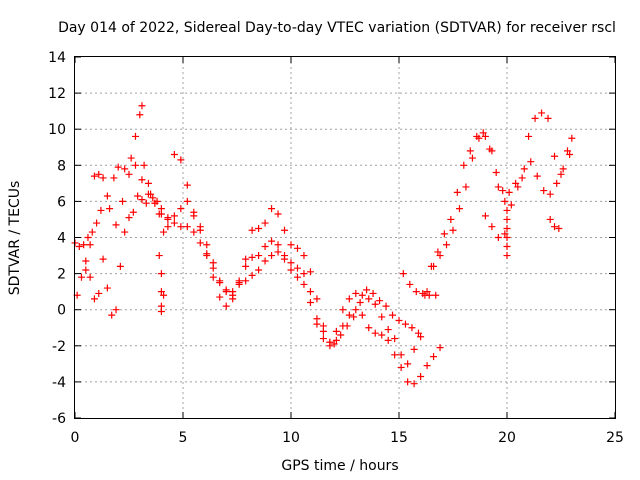  What do you see at coordinates (399, 438) in the screenshot?
I see `x-tick-label: 15` at bounding box center [399, 438].